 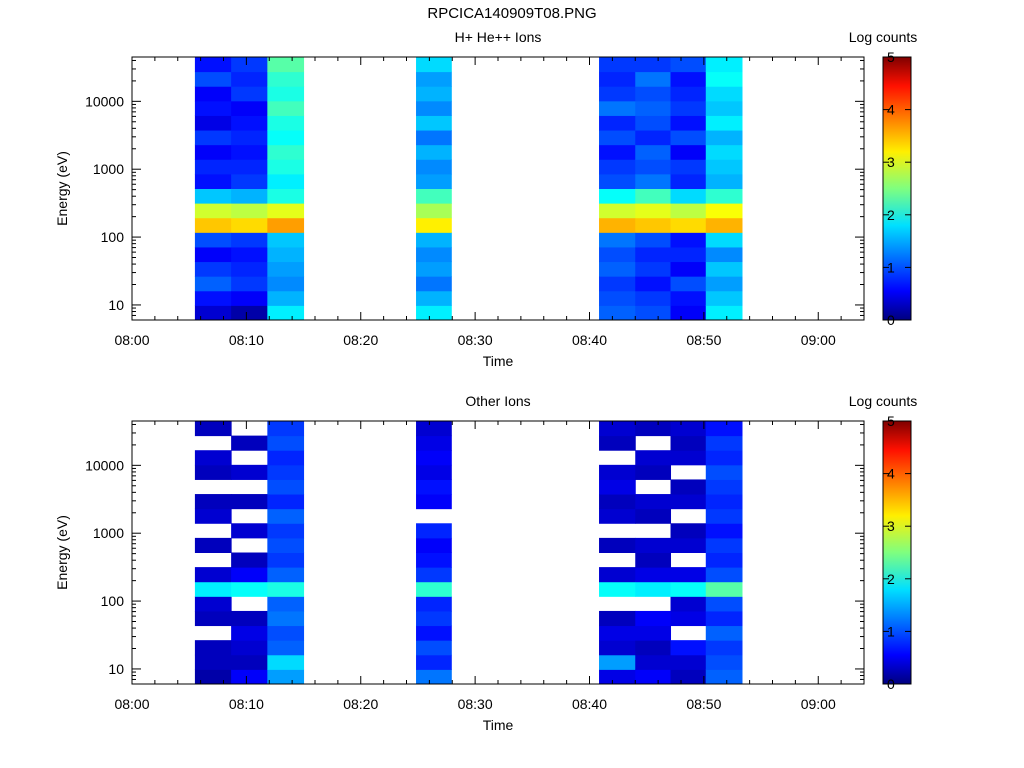 What do you see at coordinates (703, 340) in the screenshot?
I see `x-tick-label: 08:50` at bounding box center [703, 340].